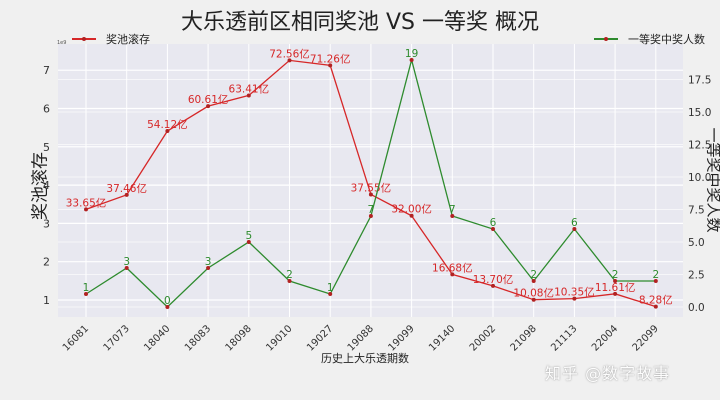 The height and width of the screenshot is (400, 720). I want to click on data-label: 19, so click(411, 54).